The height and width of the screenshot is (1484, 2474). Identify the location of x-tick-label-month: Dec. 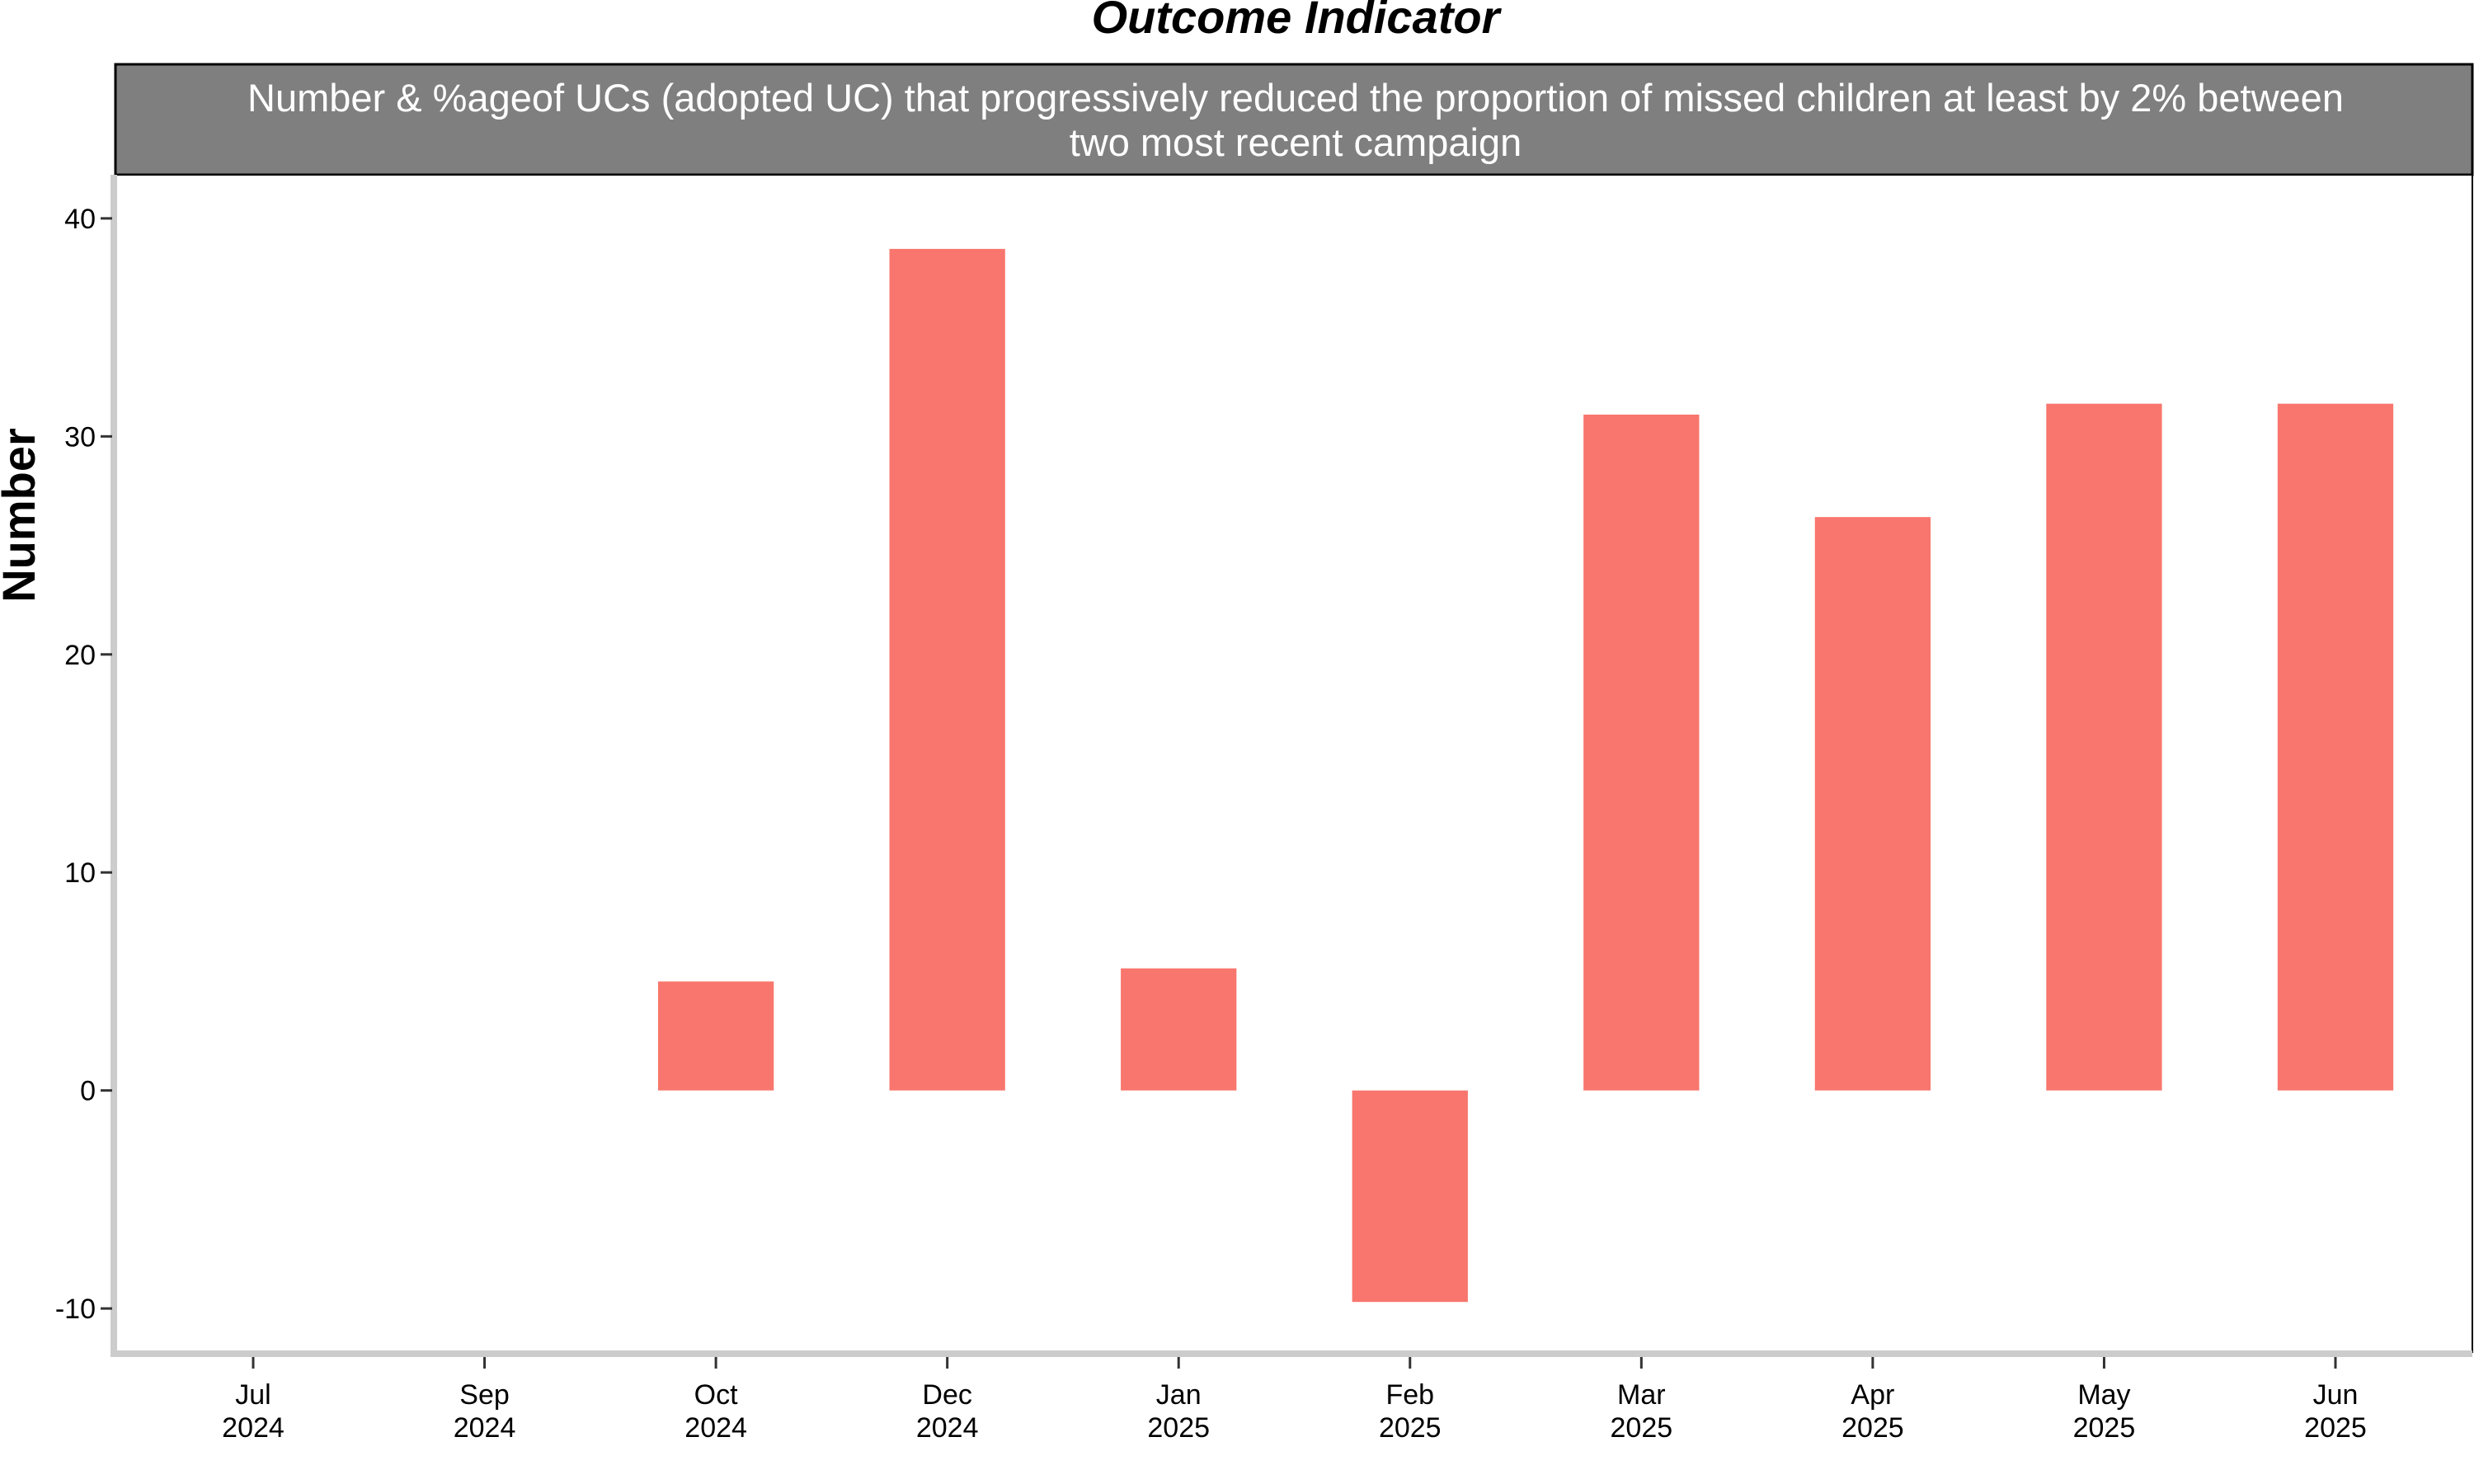
(946, 1395).